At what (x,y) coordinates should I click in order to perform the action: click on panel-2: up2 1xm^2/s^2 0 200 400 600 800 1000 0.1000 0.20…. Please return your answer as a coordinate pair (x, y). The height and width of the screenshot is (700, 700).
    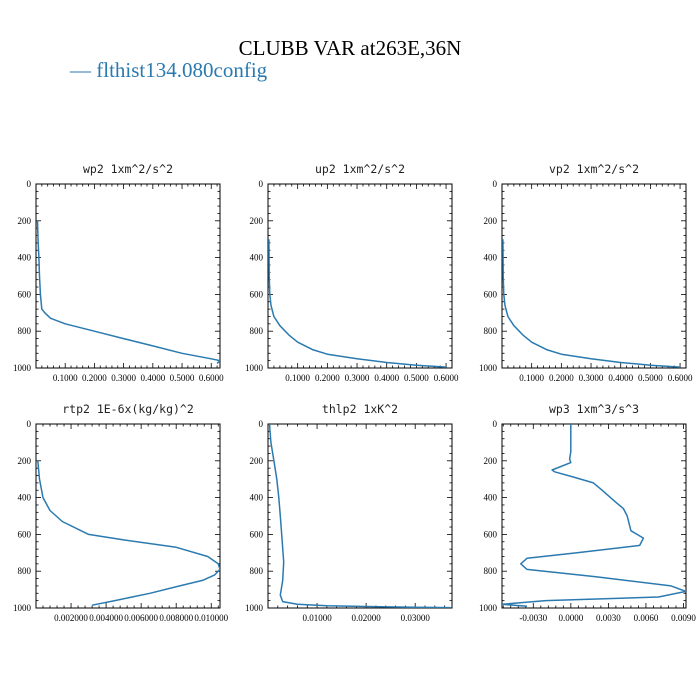
    Looking at the image, I should click on (352, 272).